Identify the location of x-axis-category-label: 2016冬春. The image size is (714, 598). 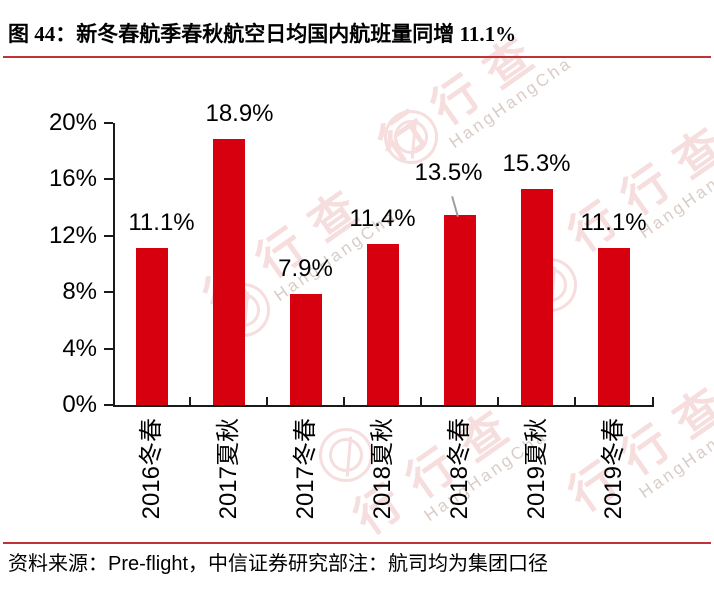
(151, 469).